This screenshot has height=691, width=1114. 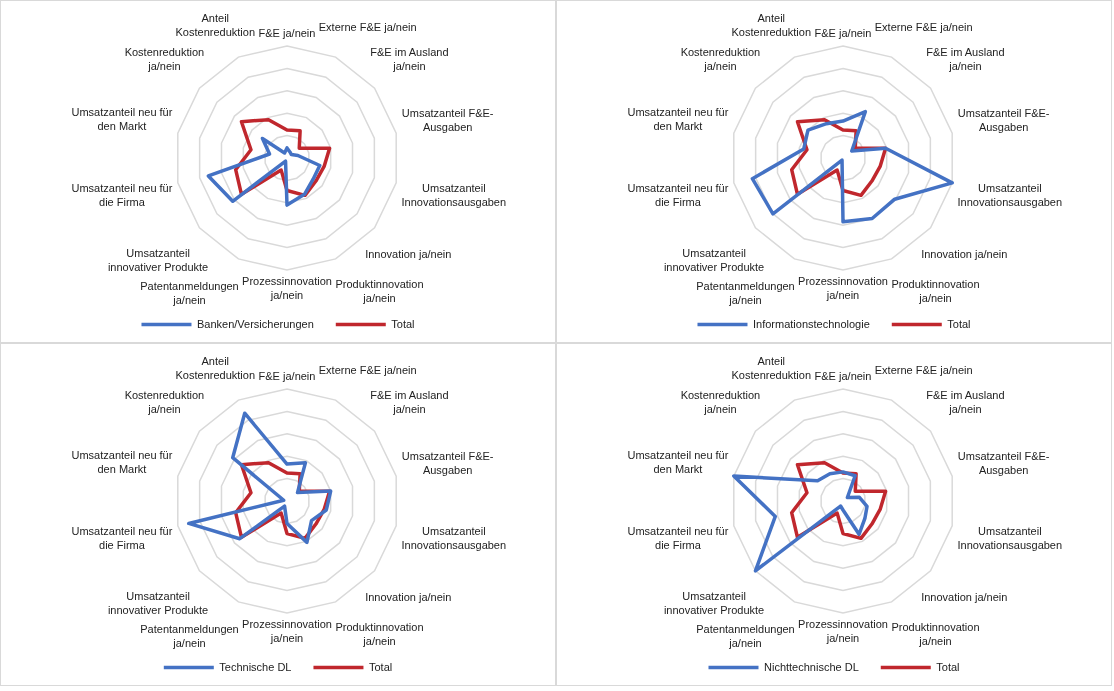 What do you see at coordinates (811, 666) in the screenshot?
I see `legend-label: Nichttechnische DL` at bounding box center [811, 666].